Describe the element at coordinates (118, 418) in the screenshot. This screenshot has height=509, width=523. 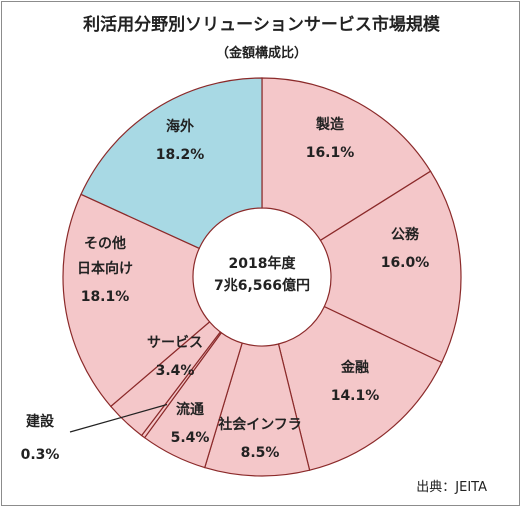
I see `callout-line-kensetsu` at that location.